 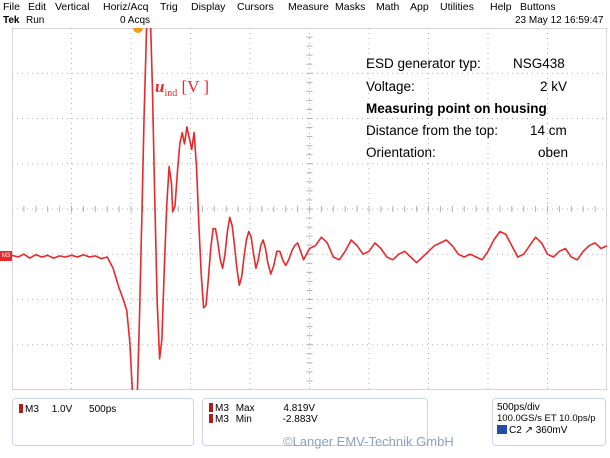 I want to click on trigger-position-marker, so click(x=138, y=30).